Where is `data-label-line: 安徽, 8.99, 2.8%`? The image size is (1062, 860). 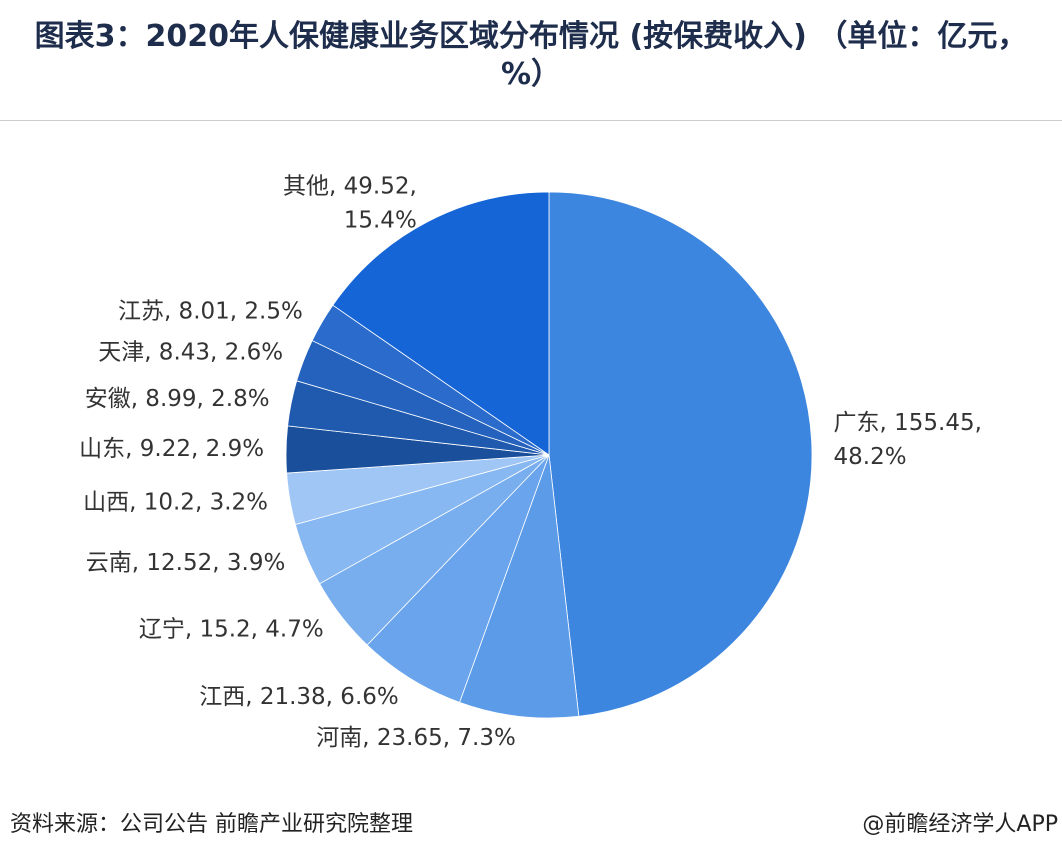
data-label-line: 安徽, 8.99, 2.8% is located at coordinates (177, 398).